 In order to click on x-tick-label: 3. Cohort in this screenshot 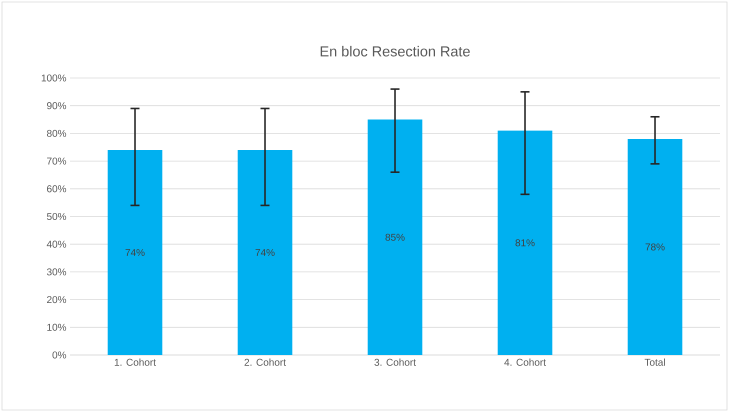, I will do `click(395, 362)`.